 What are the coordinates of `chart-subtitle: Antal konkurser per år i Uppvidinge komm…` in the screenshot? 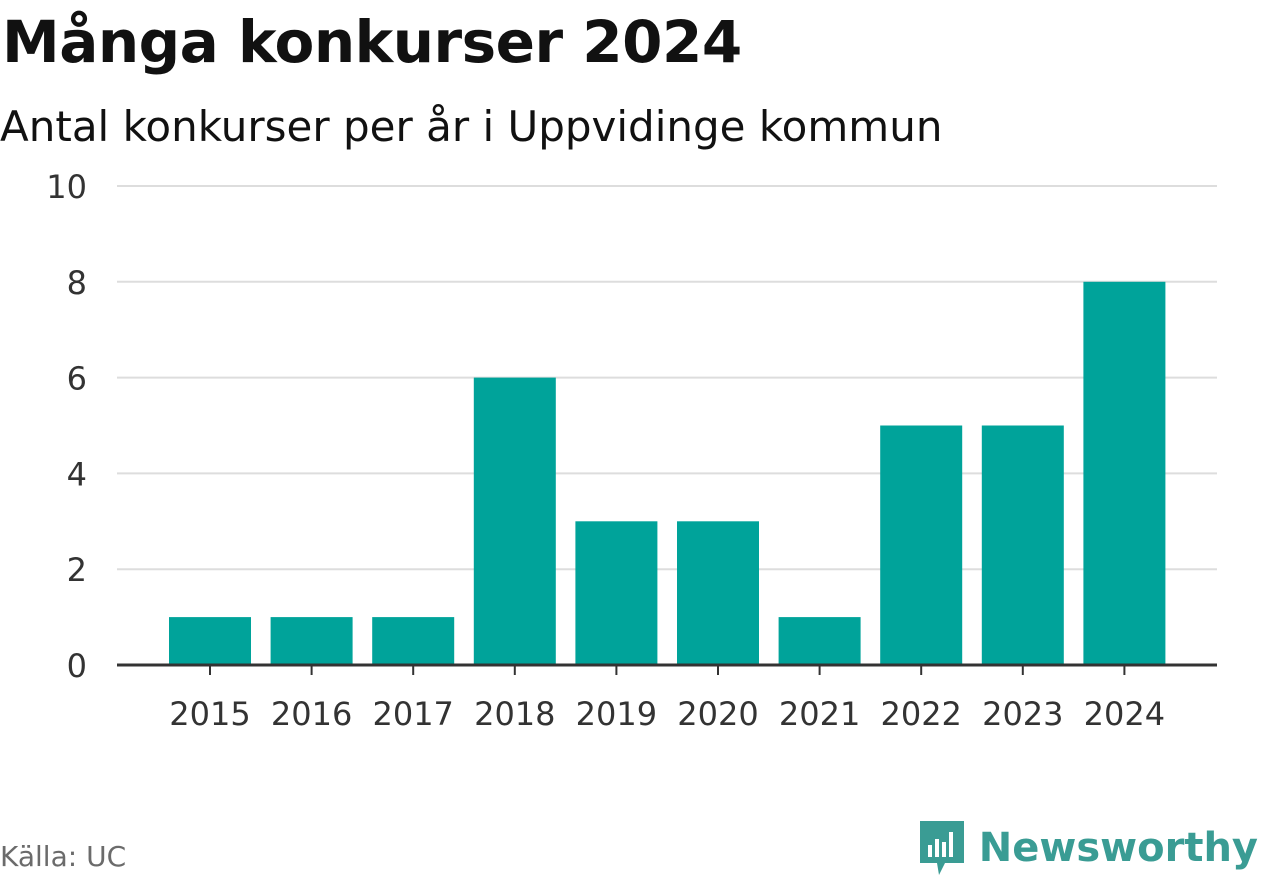 It's located at (471, 126).